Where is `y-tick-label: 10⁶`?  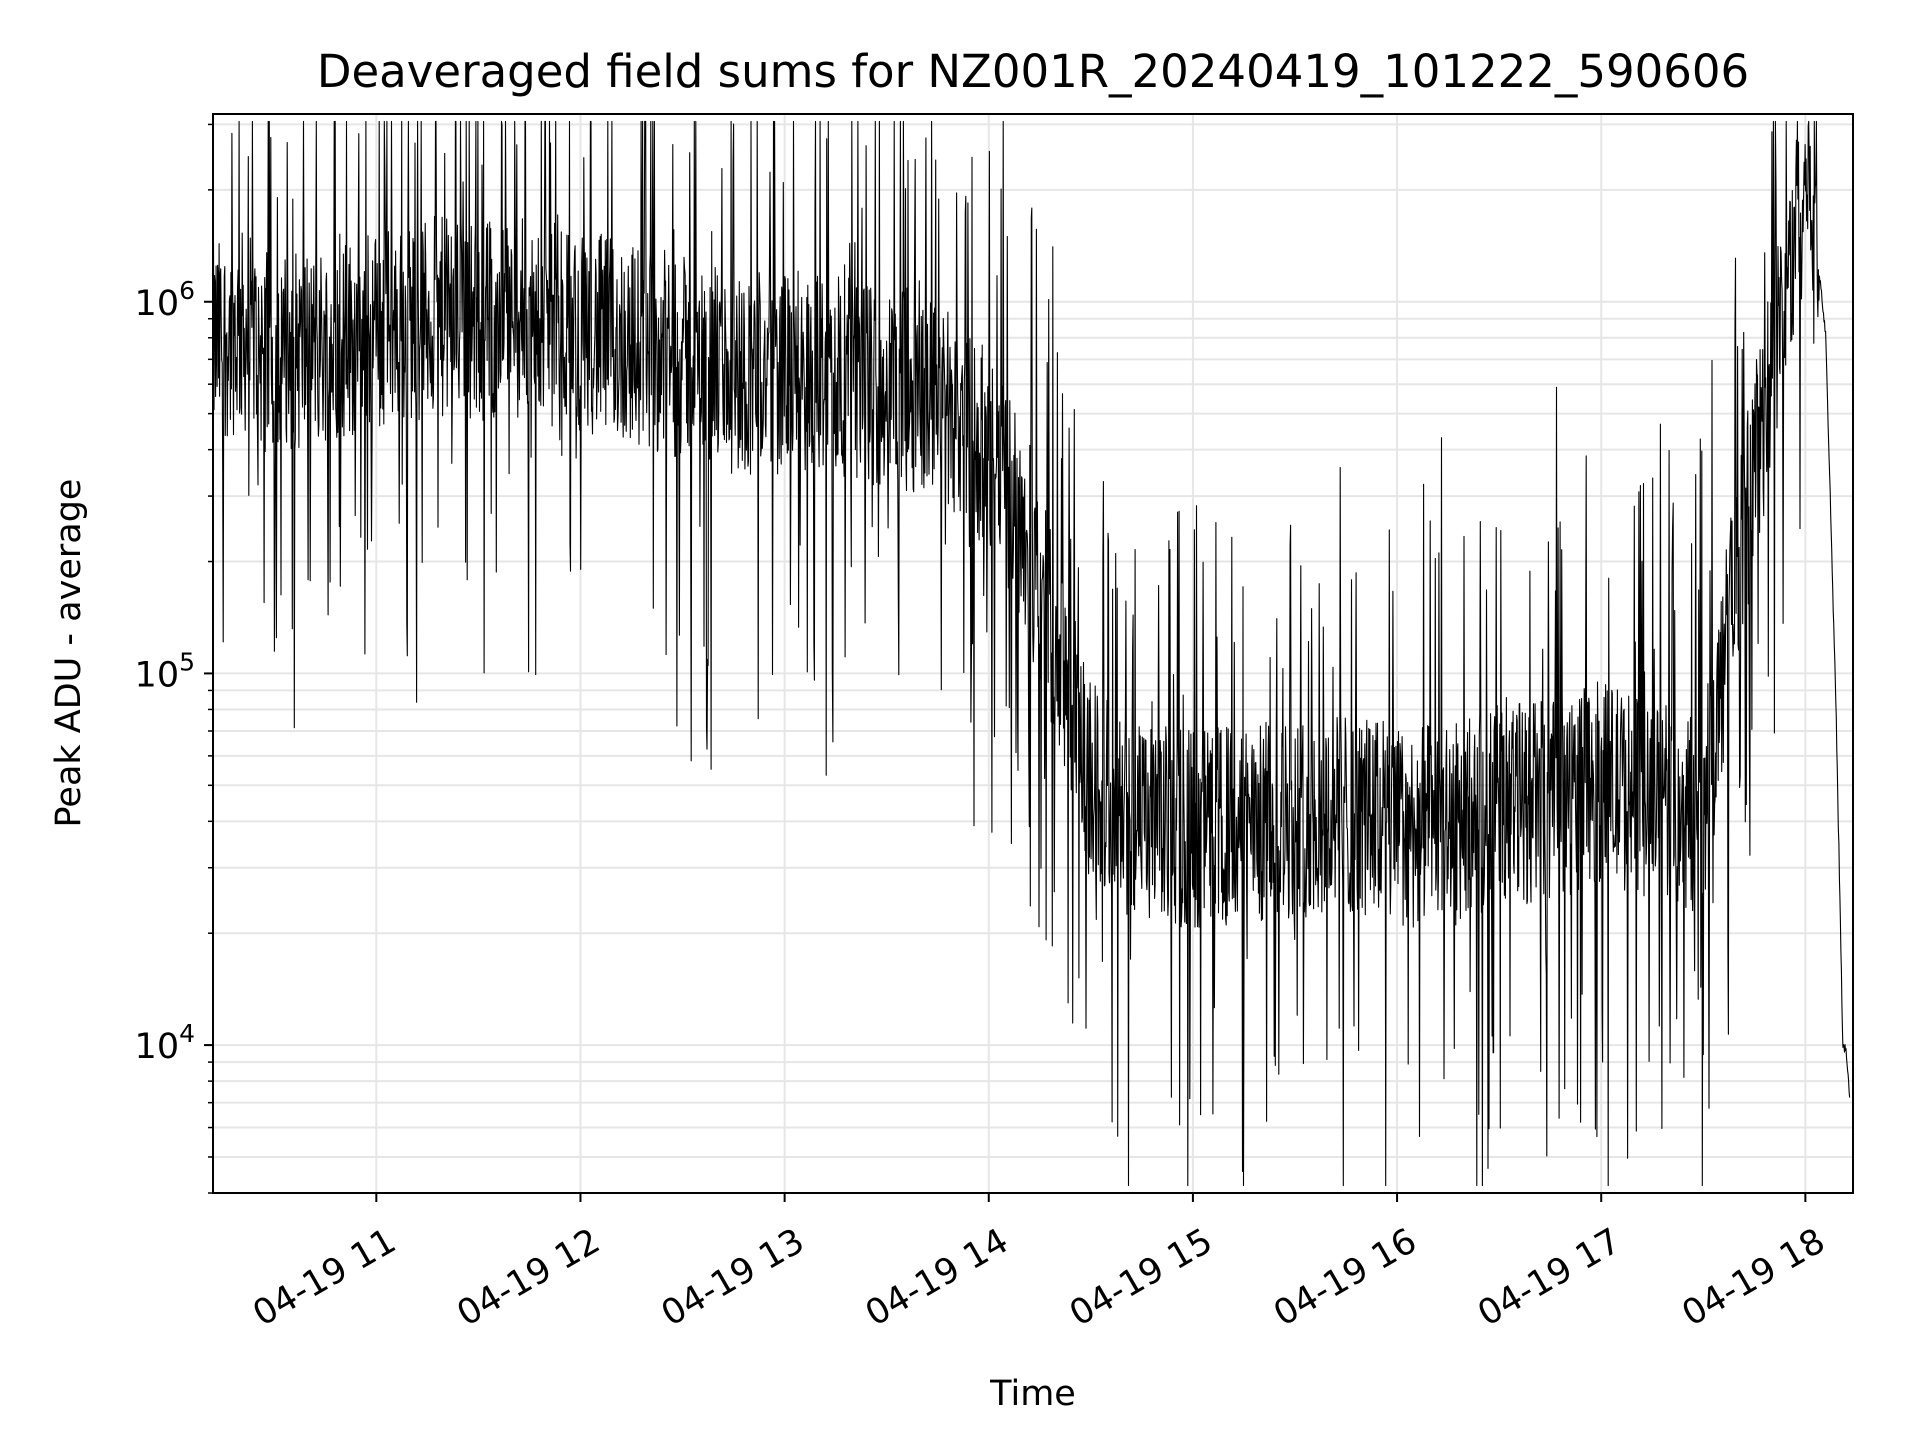 y-tick-label: 10⁶ is located at coordinates (165, 300).